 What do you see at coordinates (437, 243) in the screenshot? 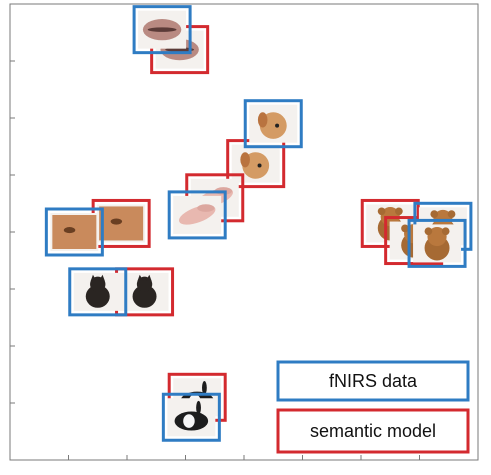
I see `fnirs-point-teddy2` at bounding box center [437, 243].